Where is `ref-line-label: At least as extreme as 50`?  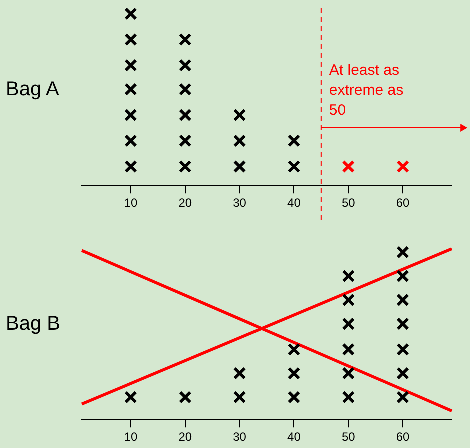
ref-line-label: At least as extreme as 50 is located at coordinates (366, 91).